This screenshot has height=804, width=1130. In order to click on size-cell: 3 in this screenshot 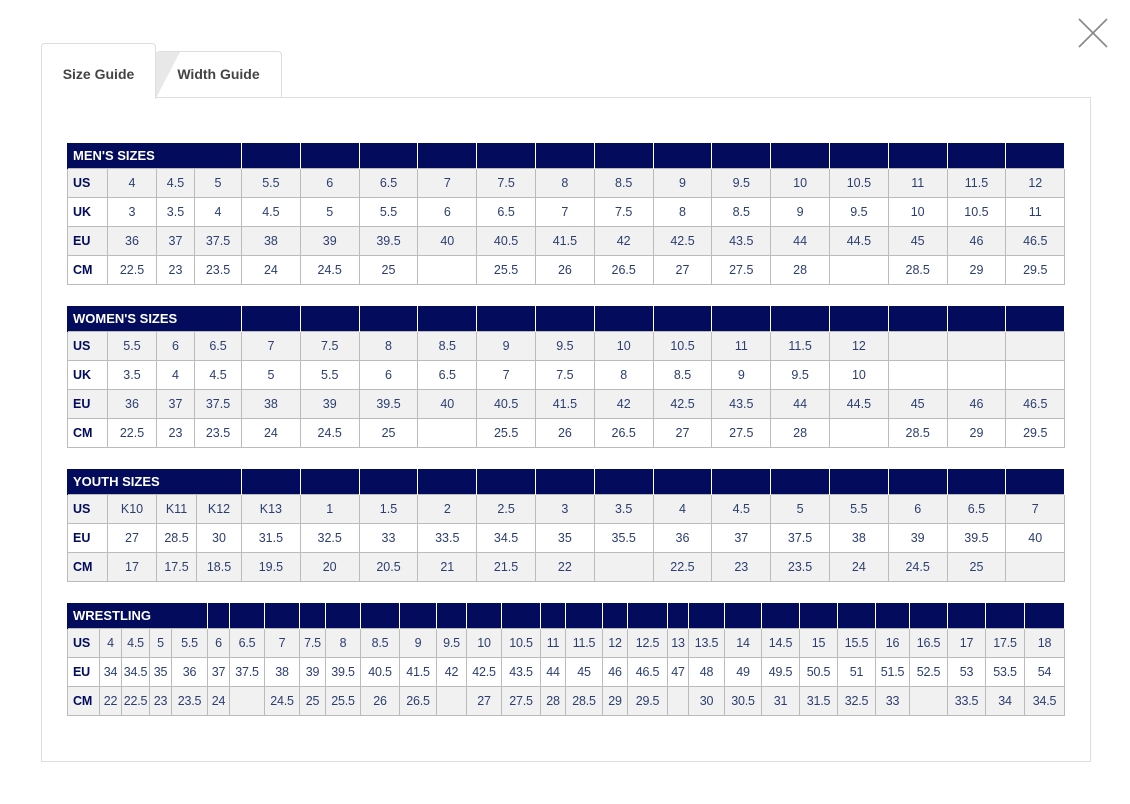, I will do `click(564, 509)`.